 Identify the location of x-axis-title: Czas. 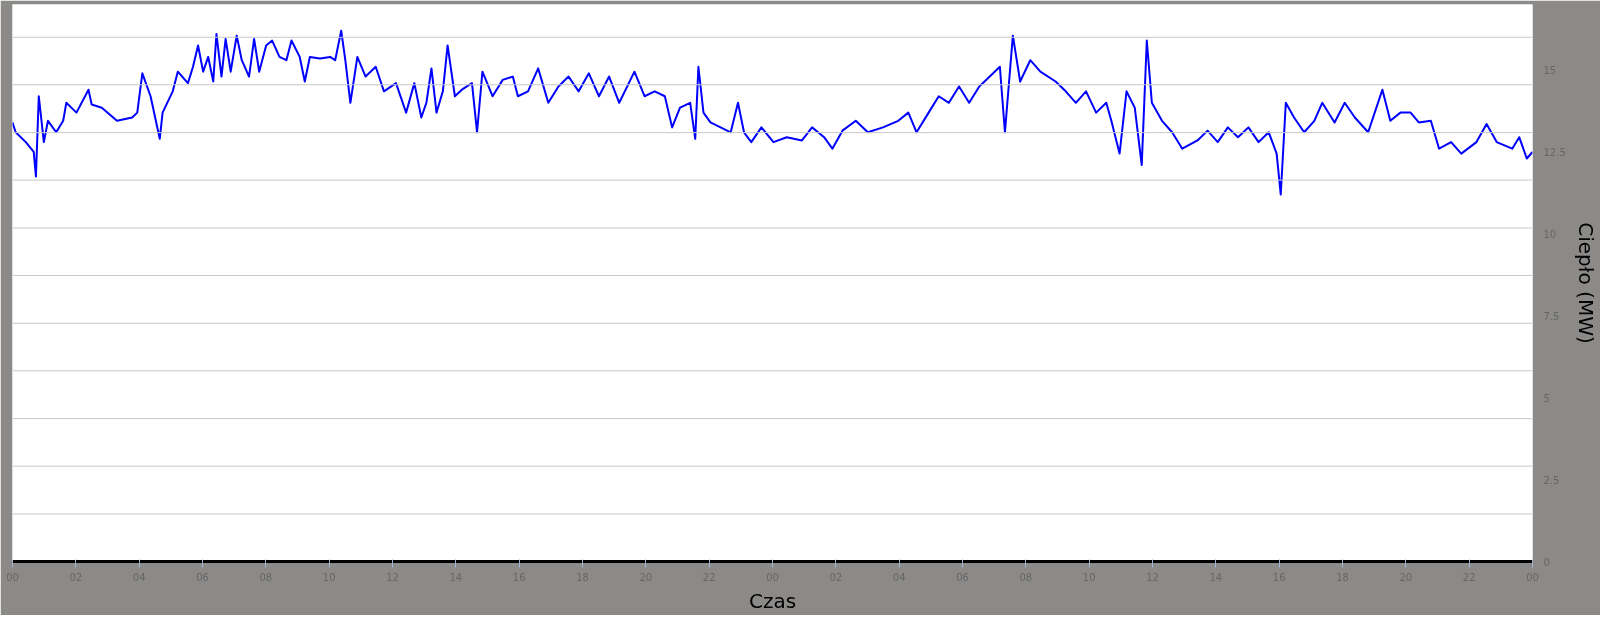
(772, 600).